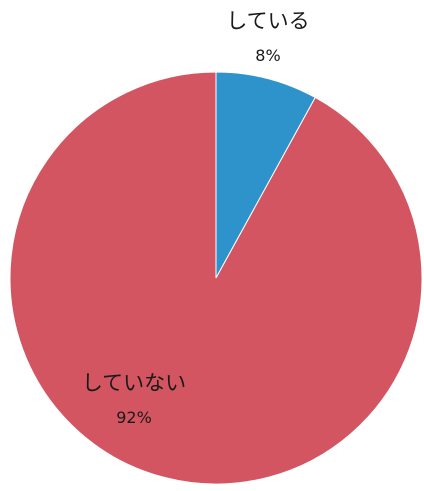 The width and height of the screenshot is (424, 491). I want to click on slice-percent-shiteinai: 92%, so click(134, 417).